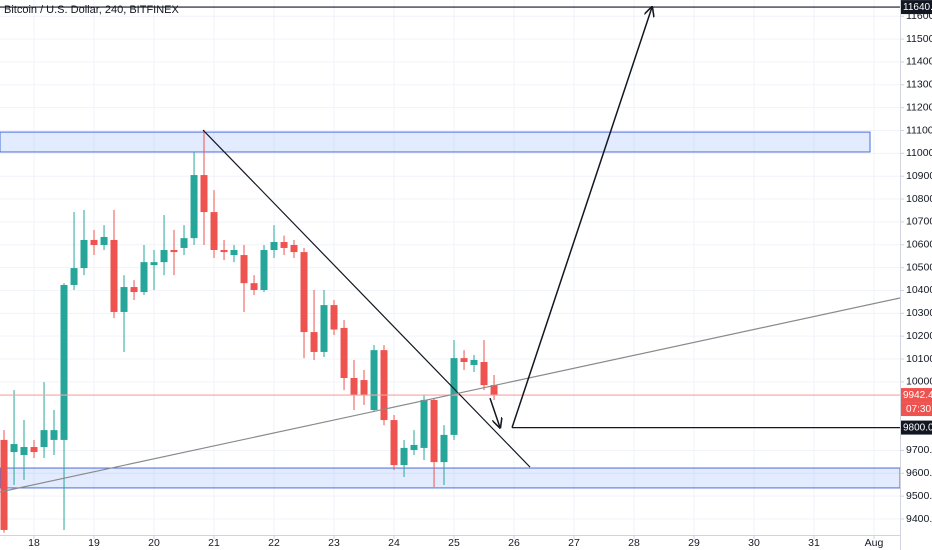  Describe the element at coordinates (919, 245) in the screenshot. I see `y-tick-label: 10600.0` at that location.